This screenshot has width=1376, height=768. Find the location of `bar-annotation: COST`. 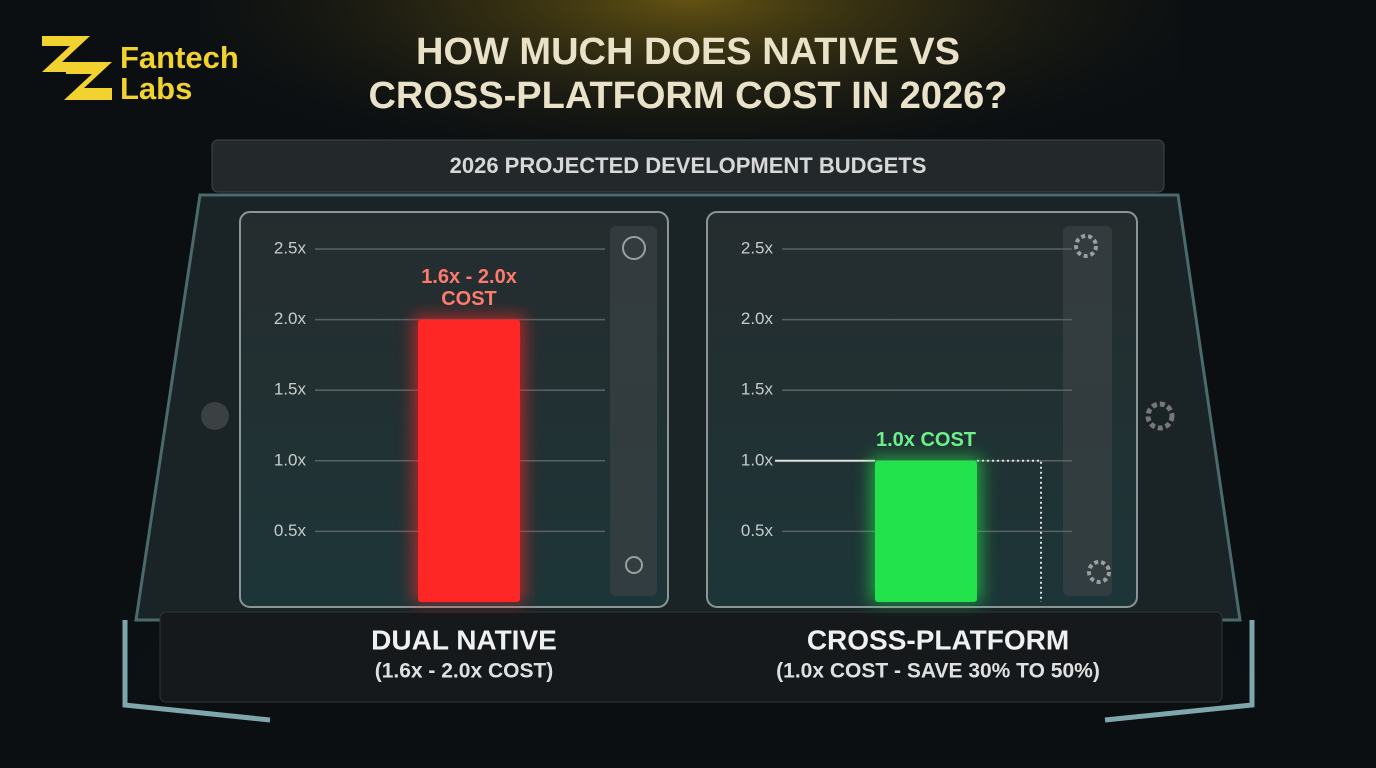

bar-annotation: COST is located at coordinates (469, 299).